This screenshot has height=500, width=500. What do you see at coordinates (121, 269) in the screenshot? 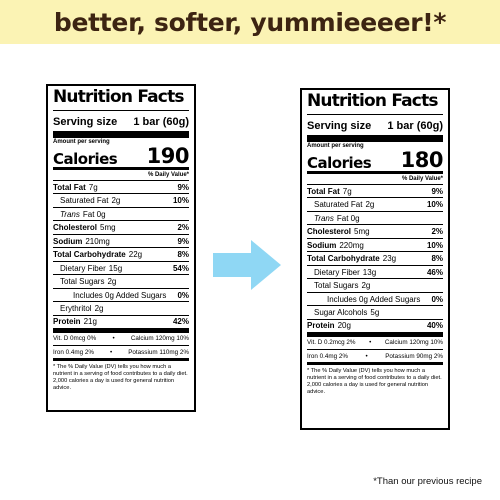
I see `nutrient-row-dietary-fiber: Dietary Fiber 15g 54%` at bounding box center [121, 269].